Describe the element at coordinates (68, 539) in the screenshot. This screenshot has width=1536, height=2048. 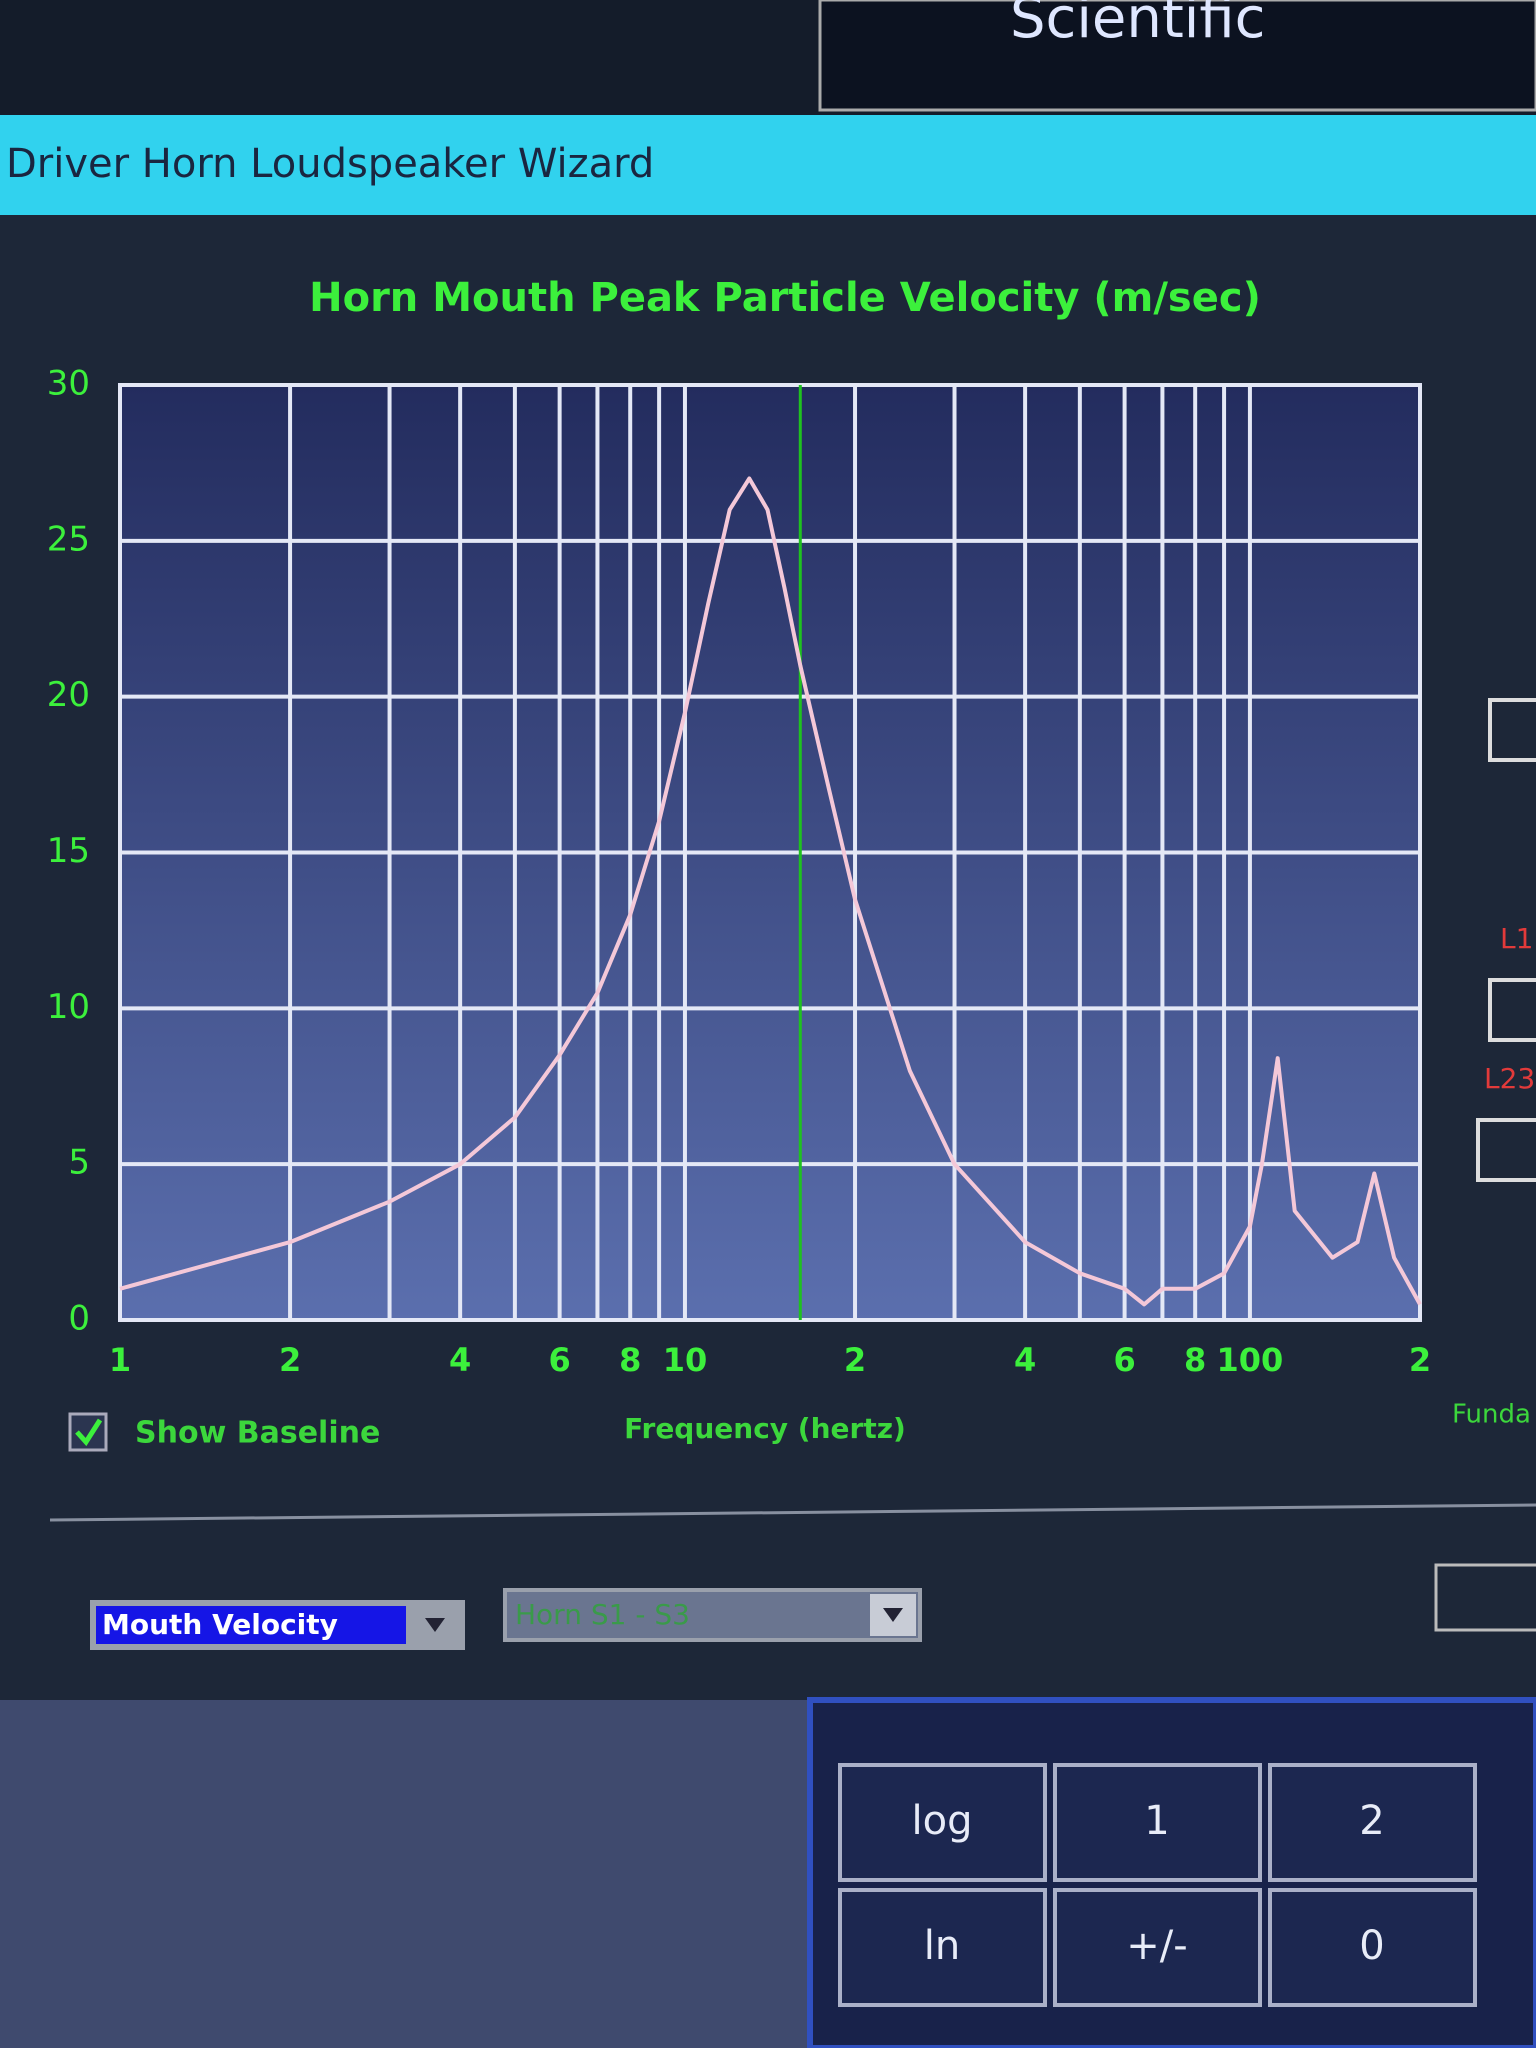
I see `y-tick-label: 25` at that location.